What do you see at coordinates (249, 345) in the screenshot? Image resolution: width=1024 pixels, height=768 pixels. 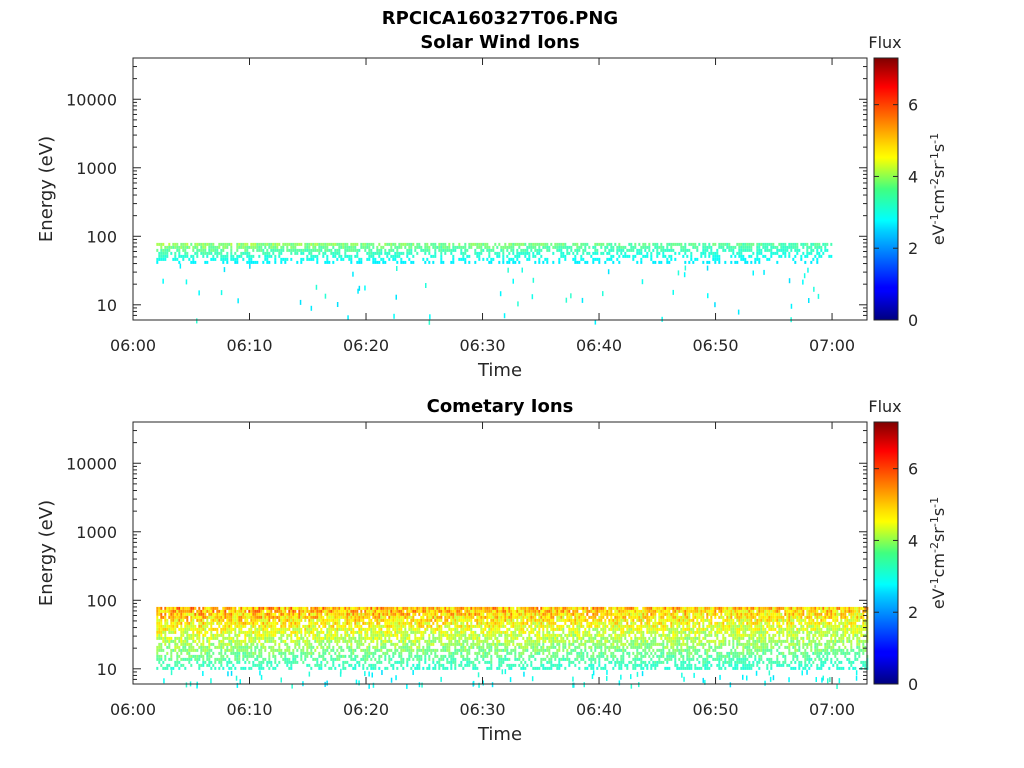 I see `x-tick-label: 06:10` at bounding box center [249, 345].